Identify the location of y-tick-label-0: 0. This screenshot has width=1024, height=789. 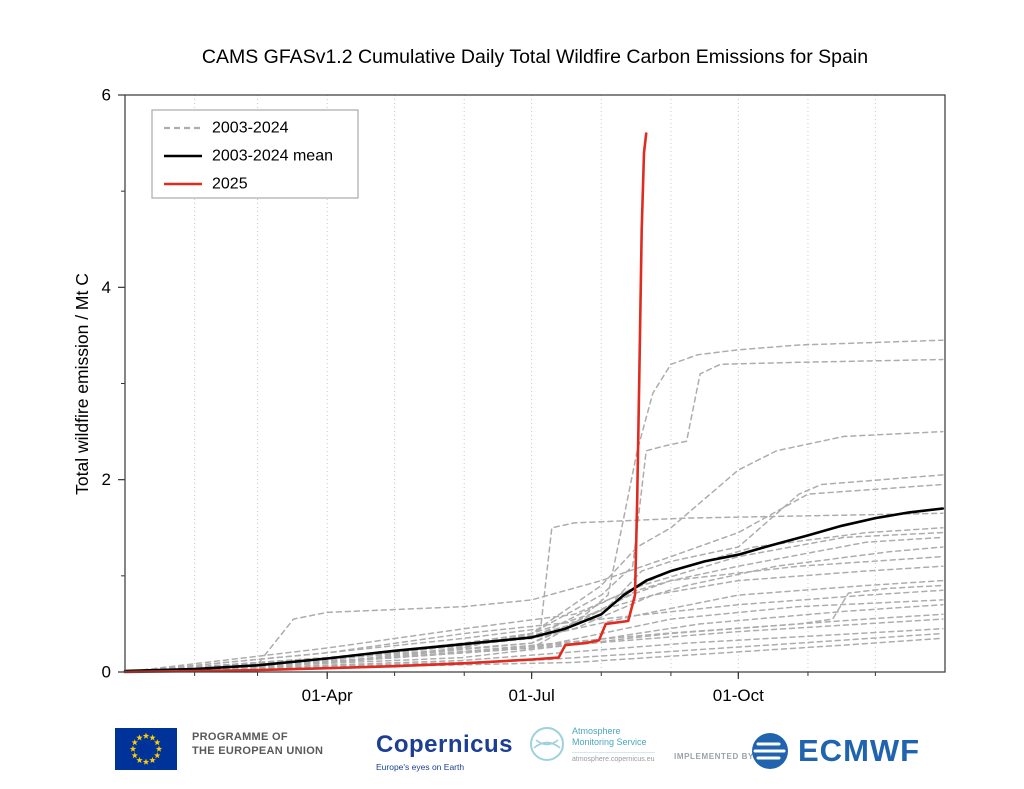
(106, 672).